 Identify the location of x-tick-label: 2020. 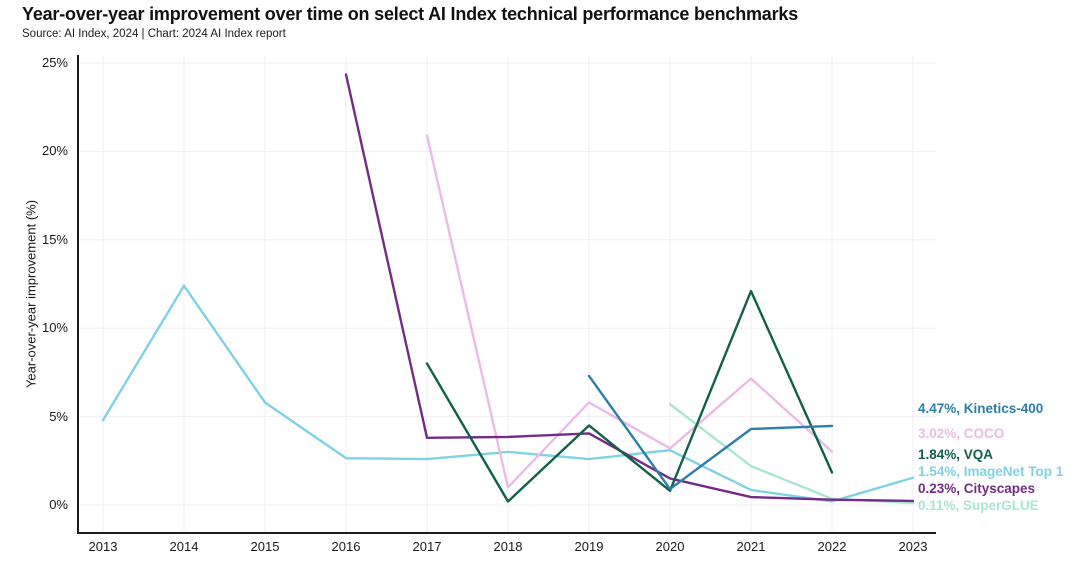
(670, 546).